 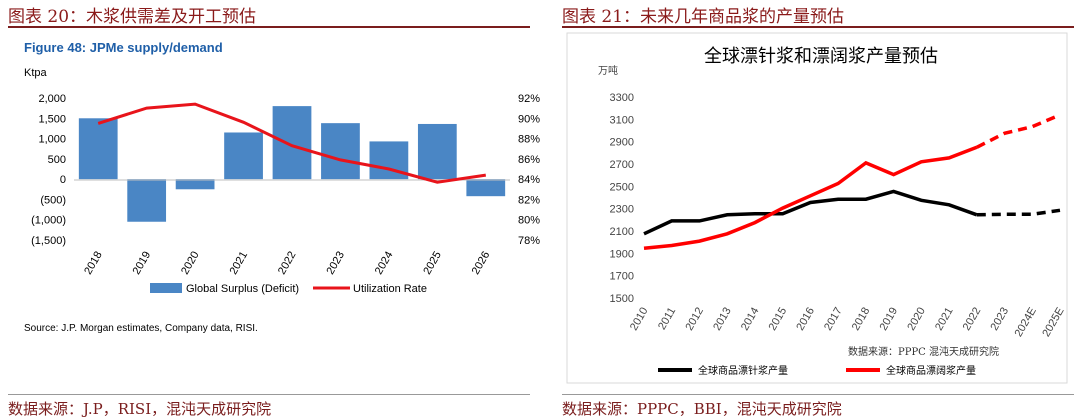 What do you see at coordinates (622, 165) in the screenshot?
I see `right-ytick-label: 2700` at bounding box center [622, 165].